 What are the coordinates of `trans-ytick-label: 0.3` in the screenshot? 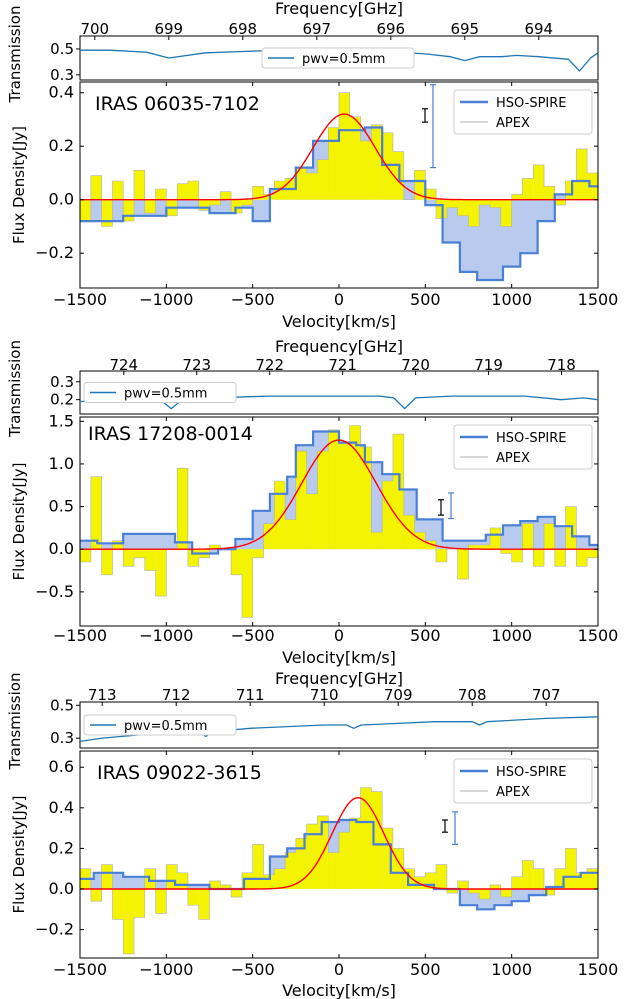 It's located at (62, 382).